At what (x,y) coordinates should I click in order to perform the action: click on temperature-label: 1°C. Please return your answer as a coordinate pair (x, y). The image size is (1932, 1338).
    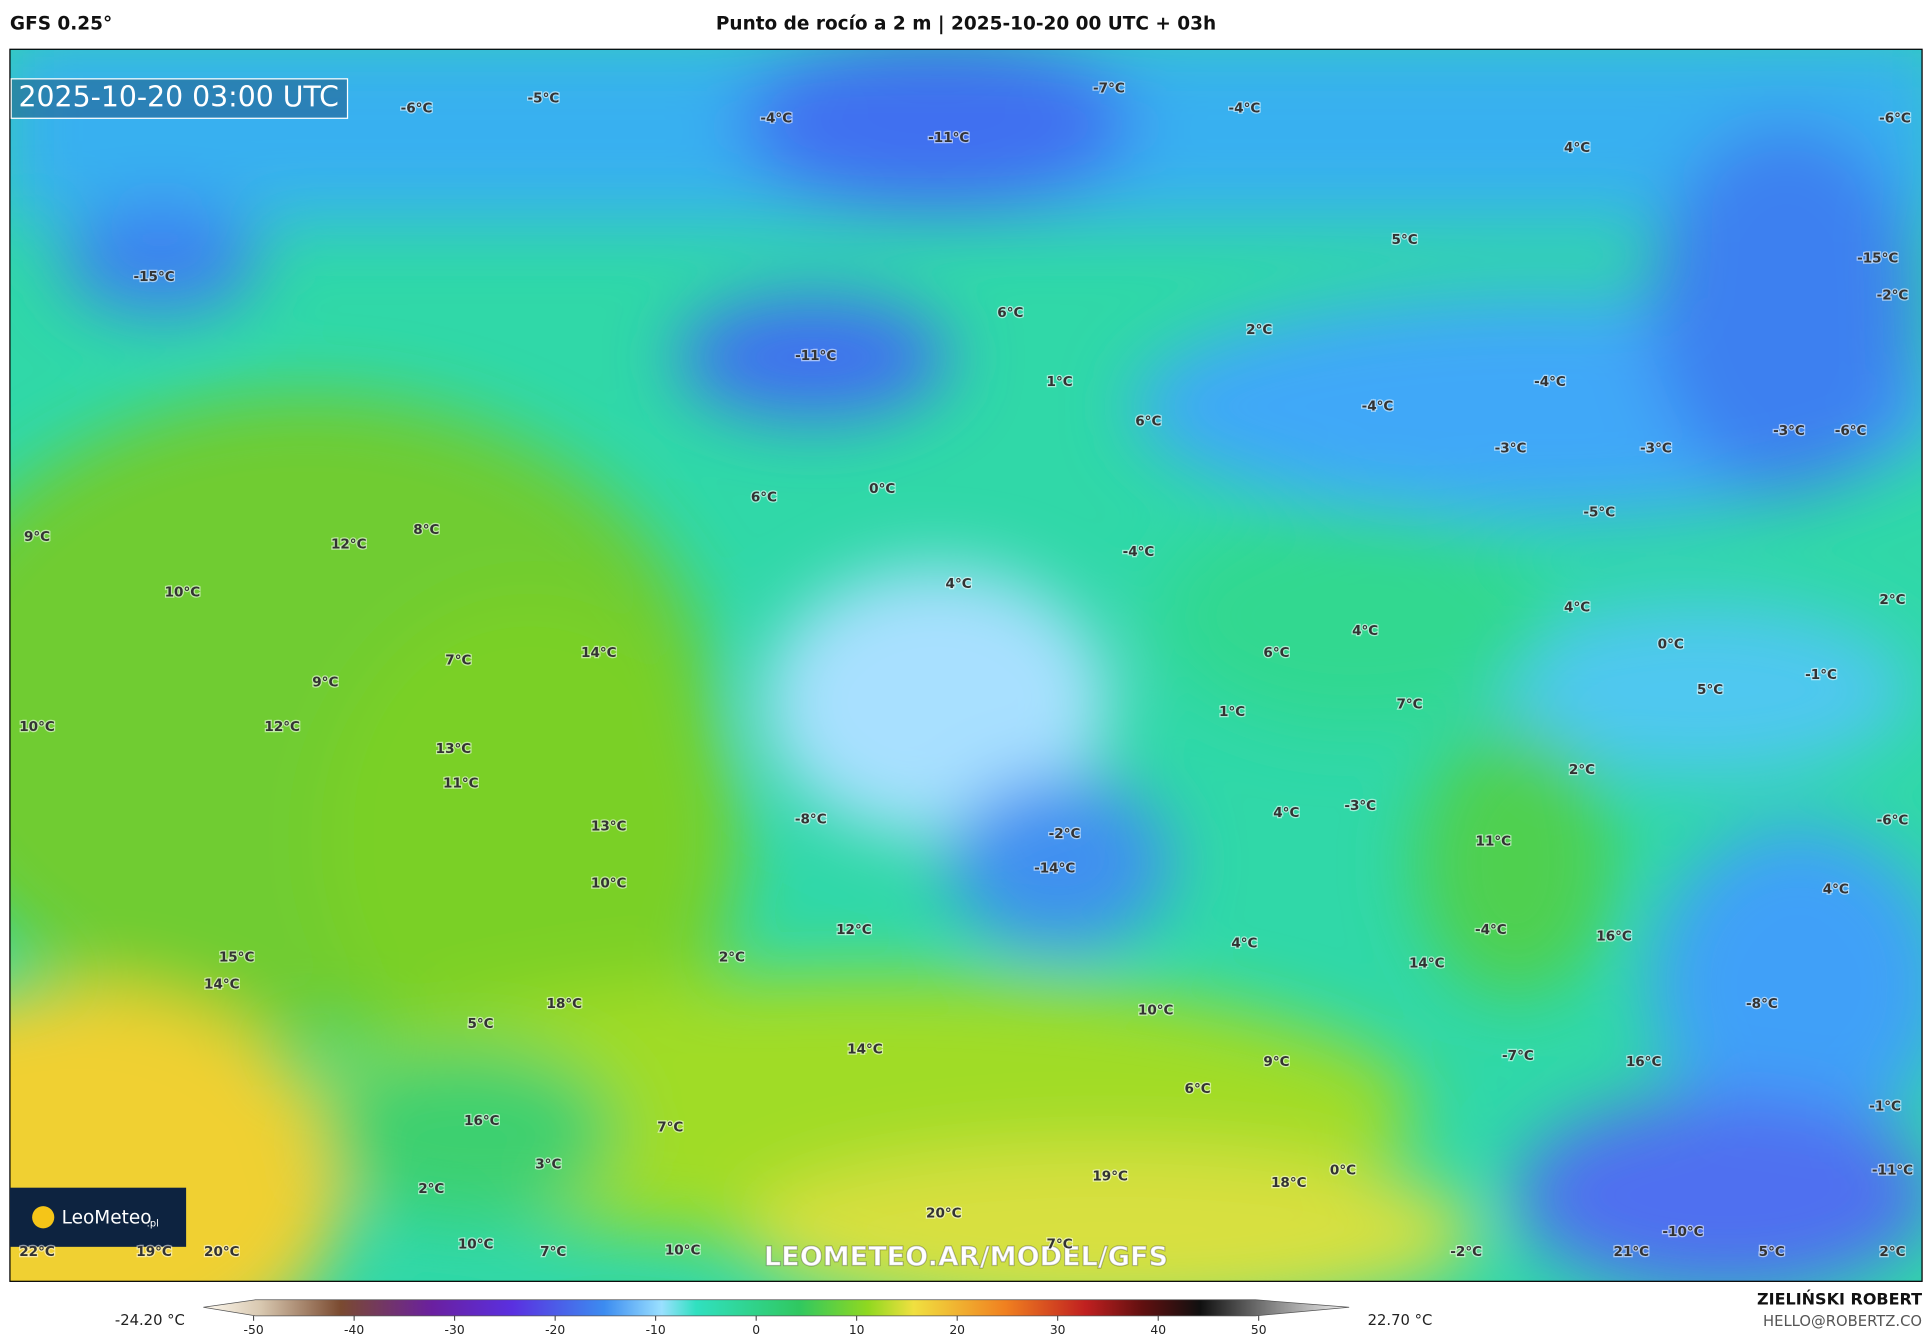
    Looking at the image, I should click on (1232, 712).